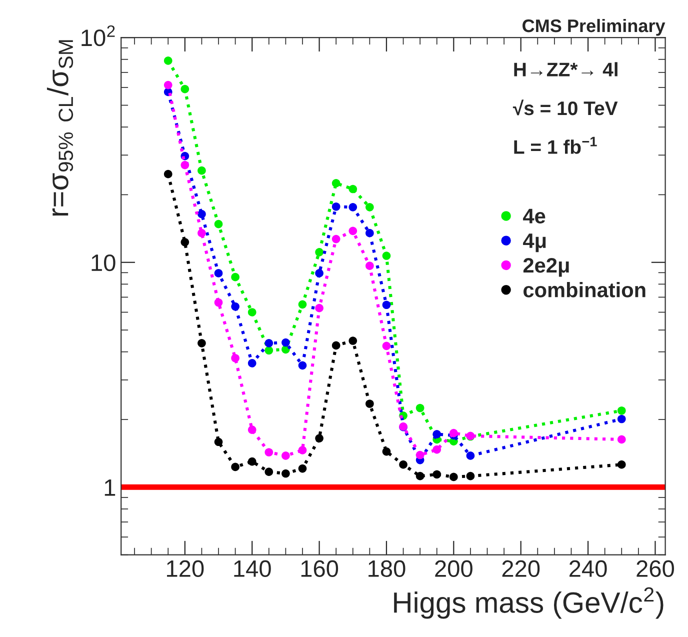 The image size is (688, 637). I want to click on legend-label: combination, so click(585, 290).